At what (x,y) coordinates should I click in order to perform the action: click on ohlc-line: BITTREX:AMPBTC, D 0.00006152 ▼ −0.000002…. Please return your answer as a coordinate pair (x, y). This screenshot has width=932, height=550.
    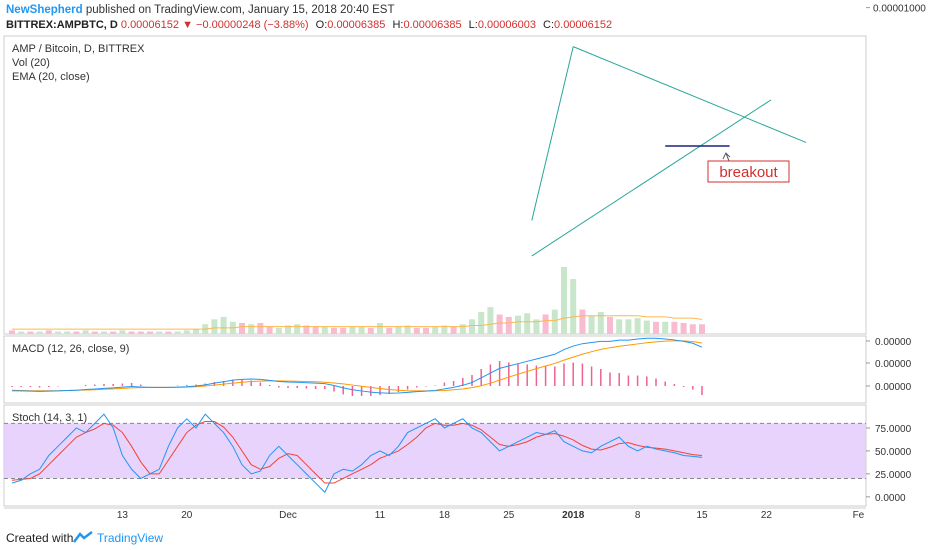
    Looking at the image, I should click on (309, 25).